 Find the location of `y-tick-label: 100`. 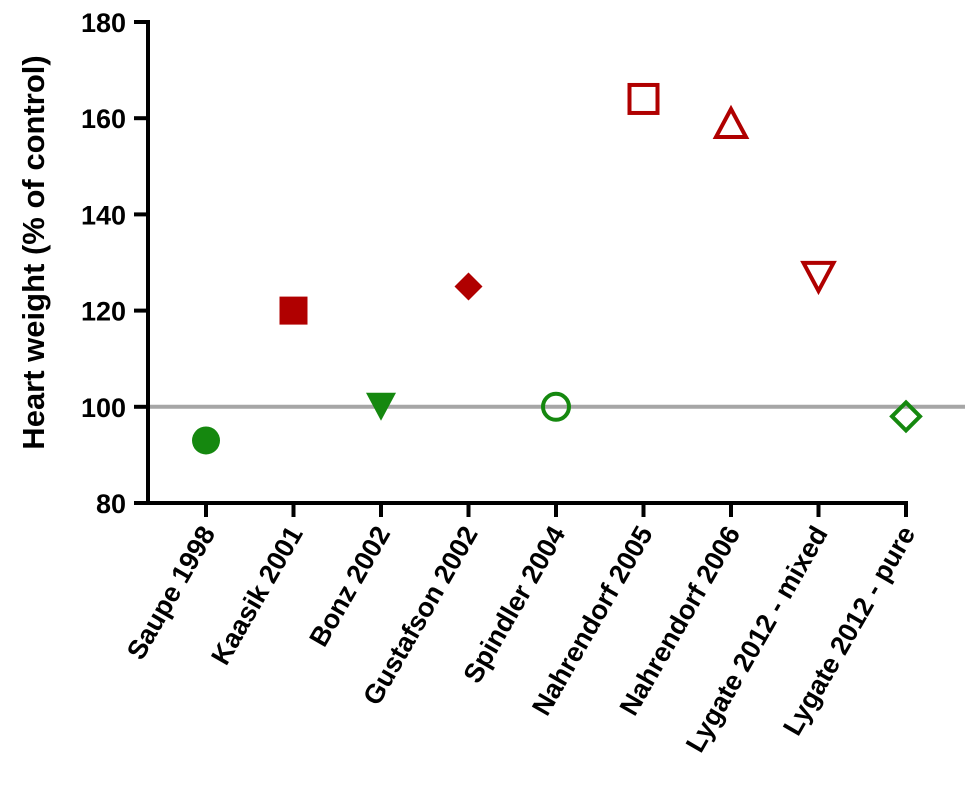

y-tick-label: 100 is located at coordinates (103, 408).